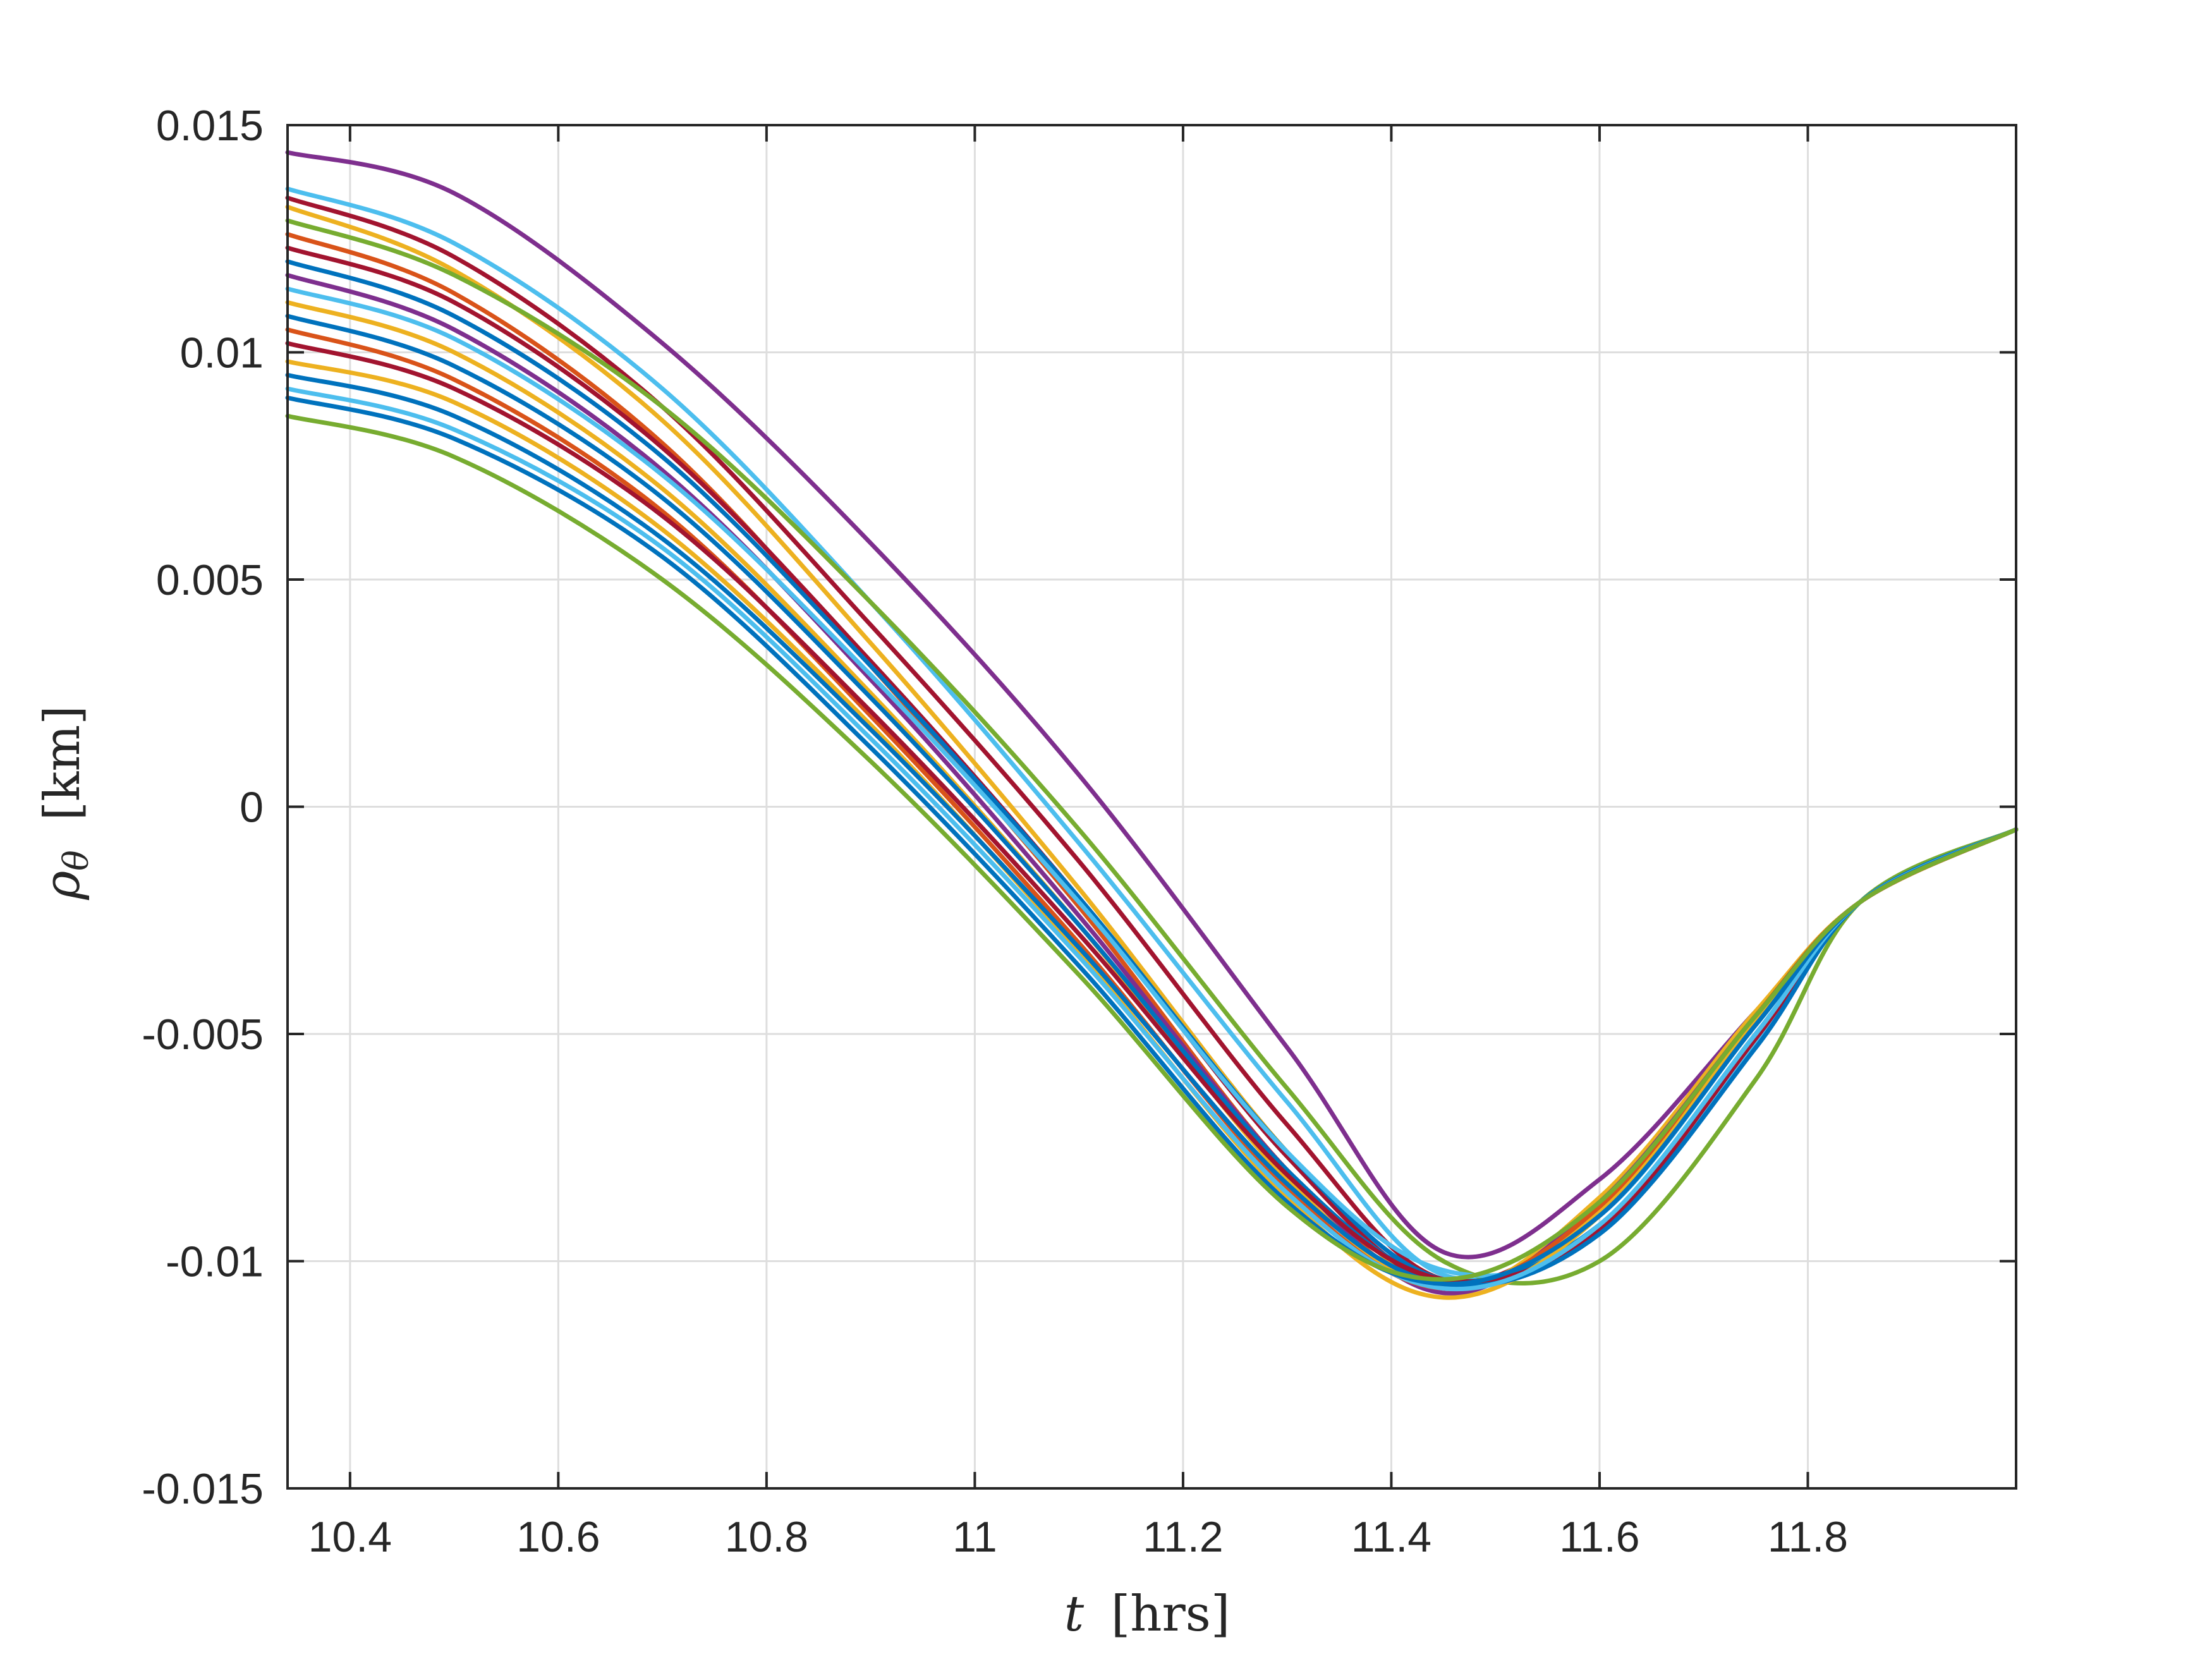 This screenshot has height=1659, width=2212. Describe the element at coordinates (62, 762) in the screenshot. I see `y-axis-label-unit: [km]` at that location.